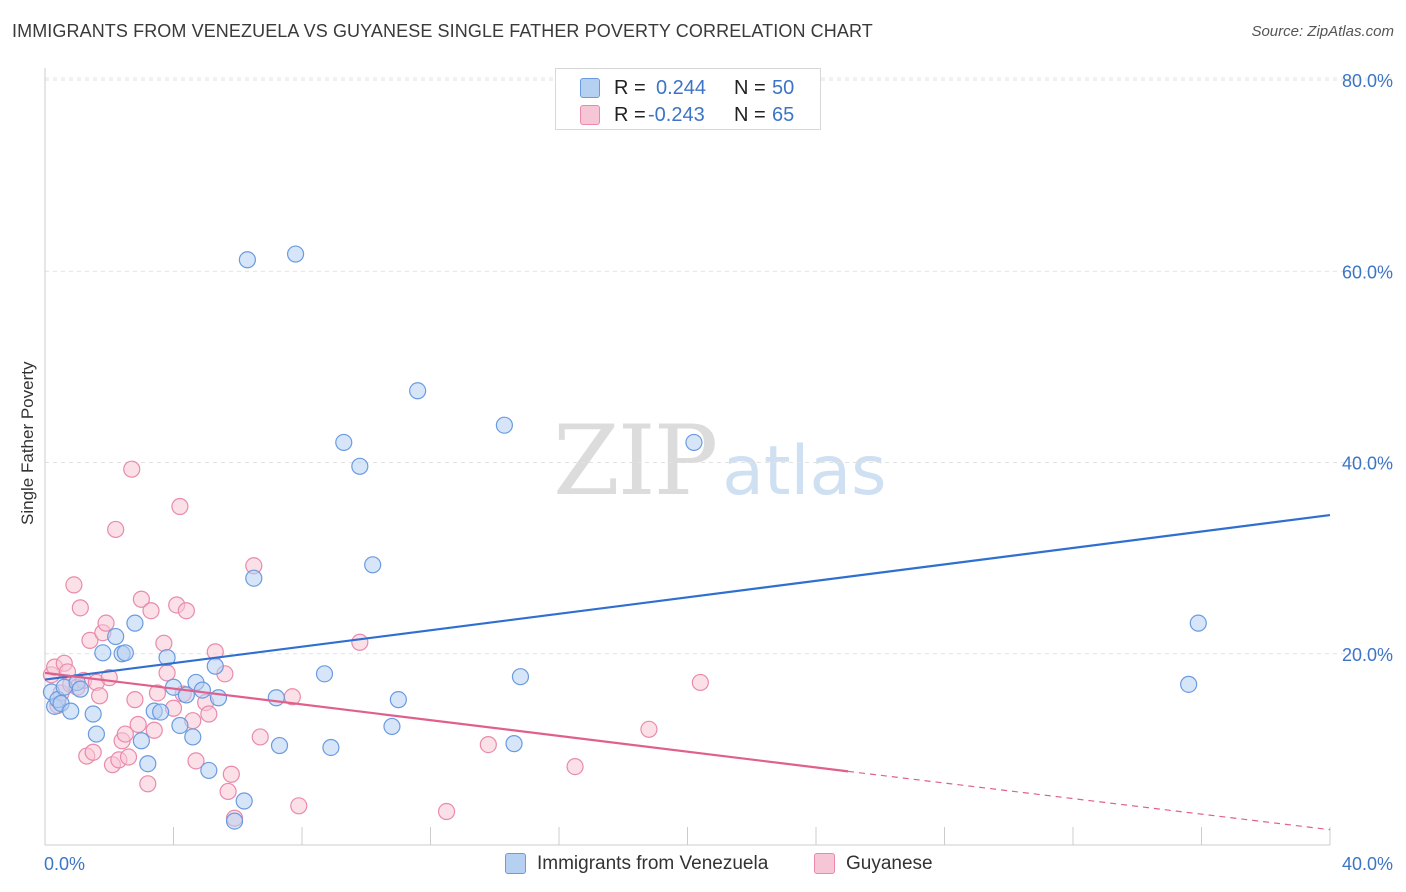 The width and height of the screenshot is (1406, 892). I want to click on legend-r-value: 0.244, so click(681, 88).